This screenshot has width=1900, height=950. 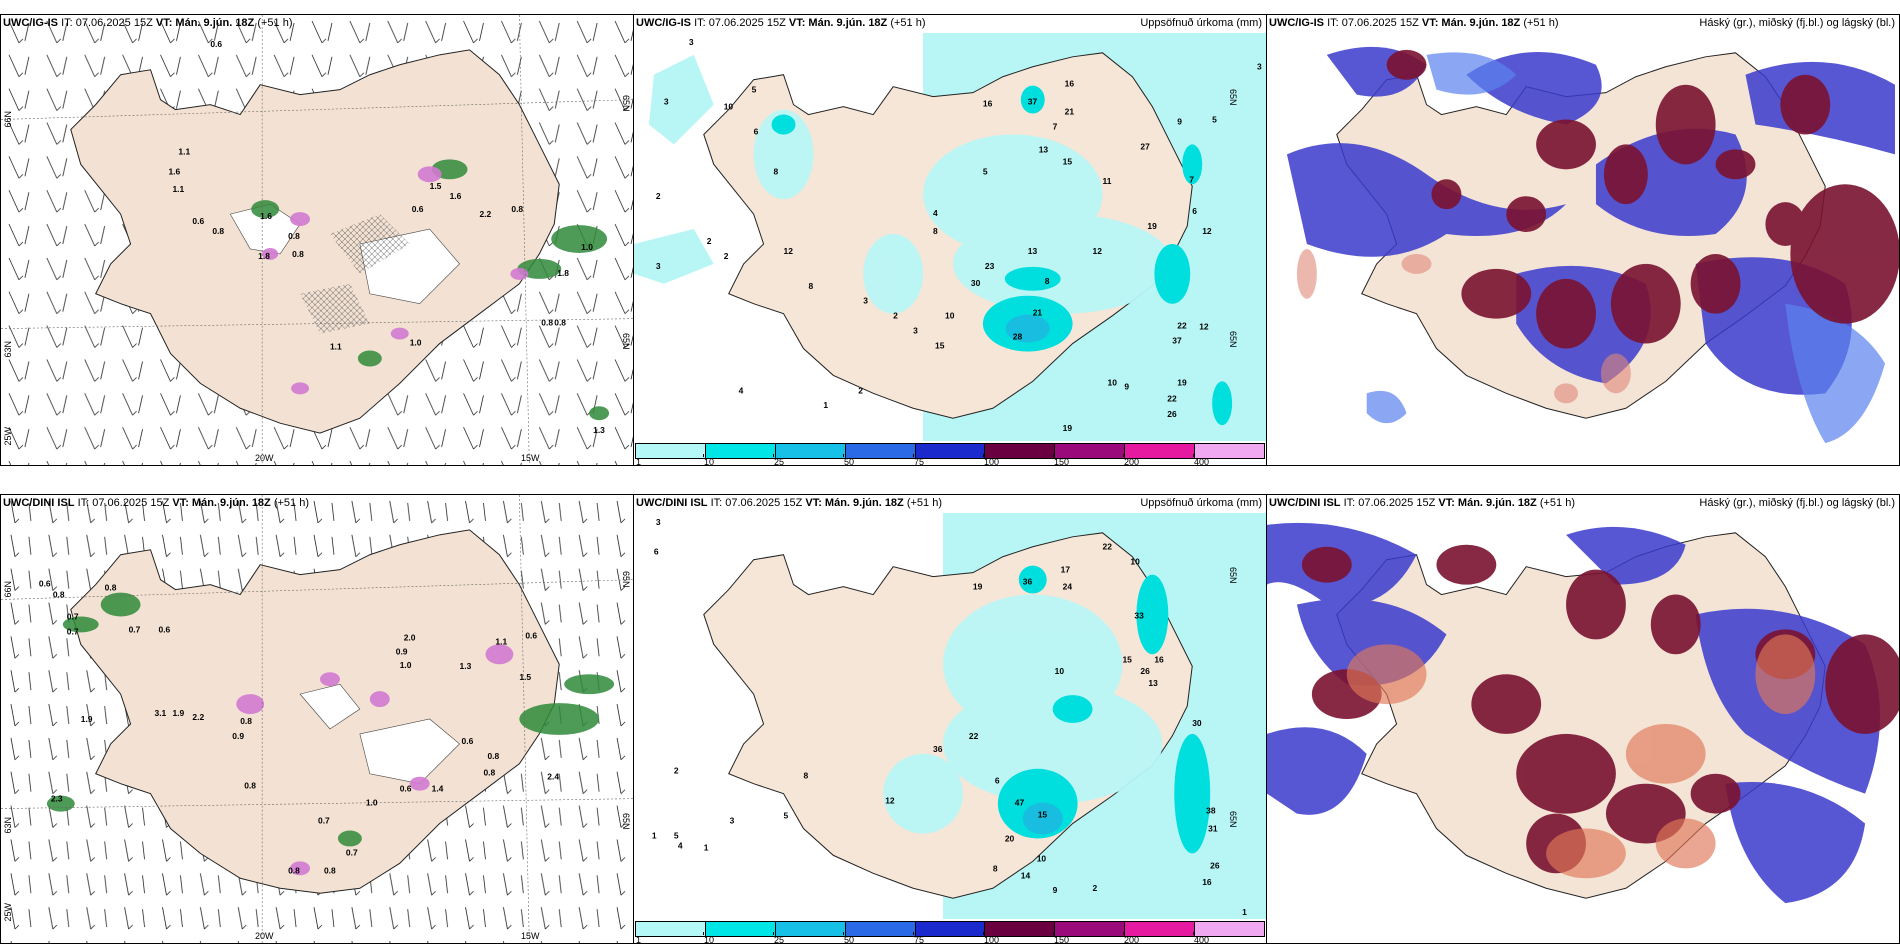 What do you see at coordinates (525, 677) in the screenshot?
I see `value-label: 1.5` at bounding box center [525, 677].